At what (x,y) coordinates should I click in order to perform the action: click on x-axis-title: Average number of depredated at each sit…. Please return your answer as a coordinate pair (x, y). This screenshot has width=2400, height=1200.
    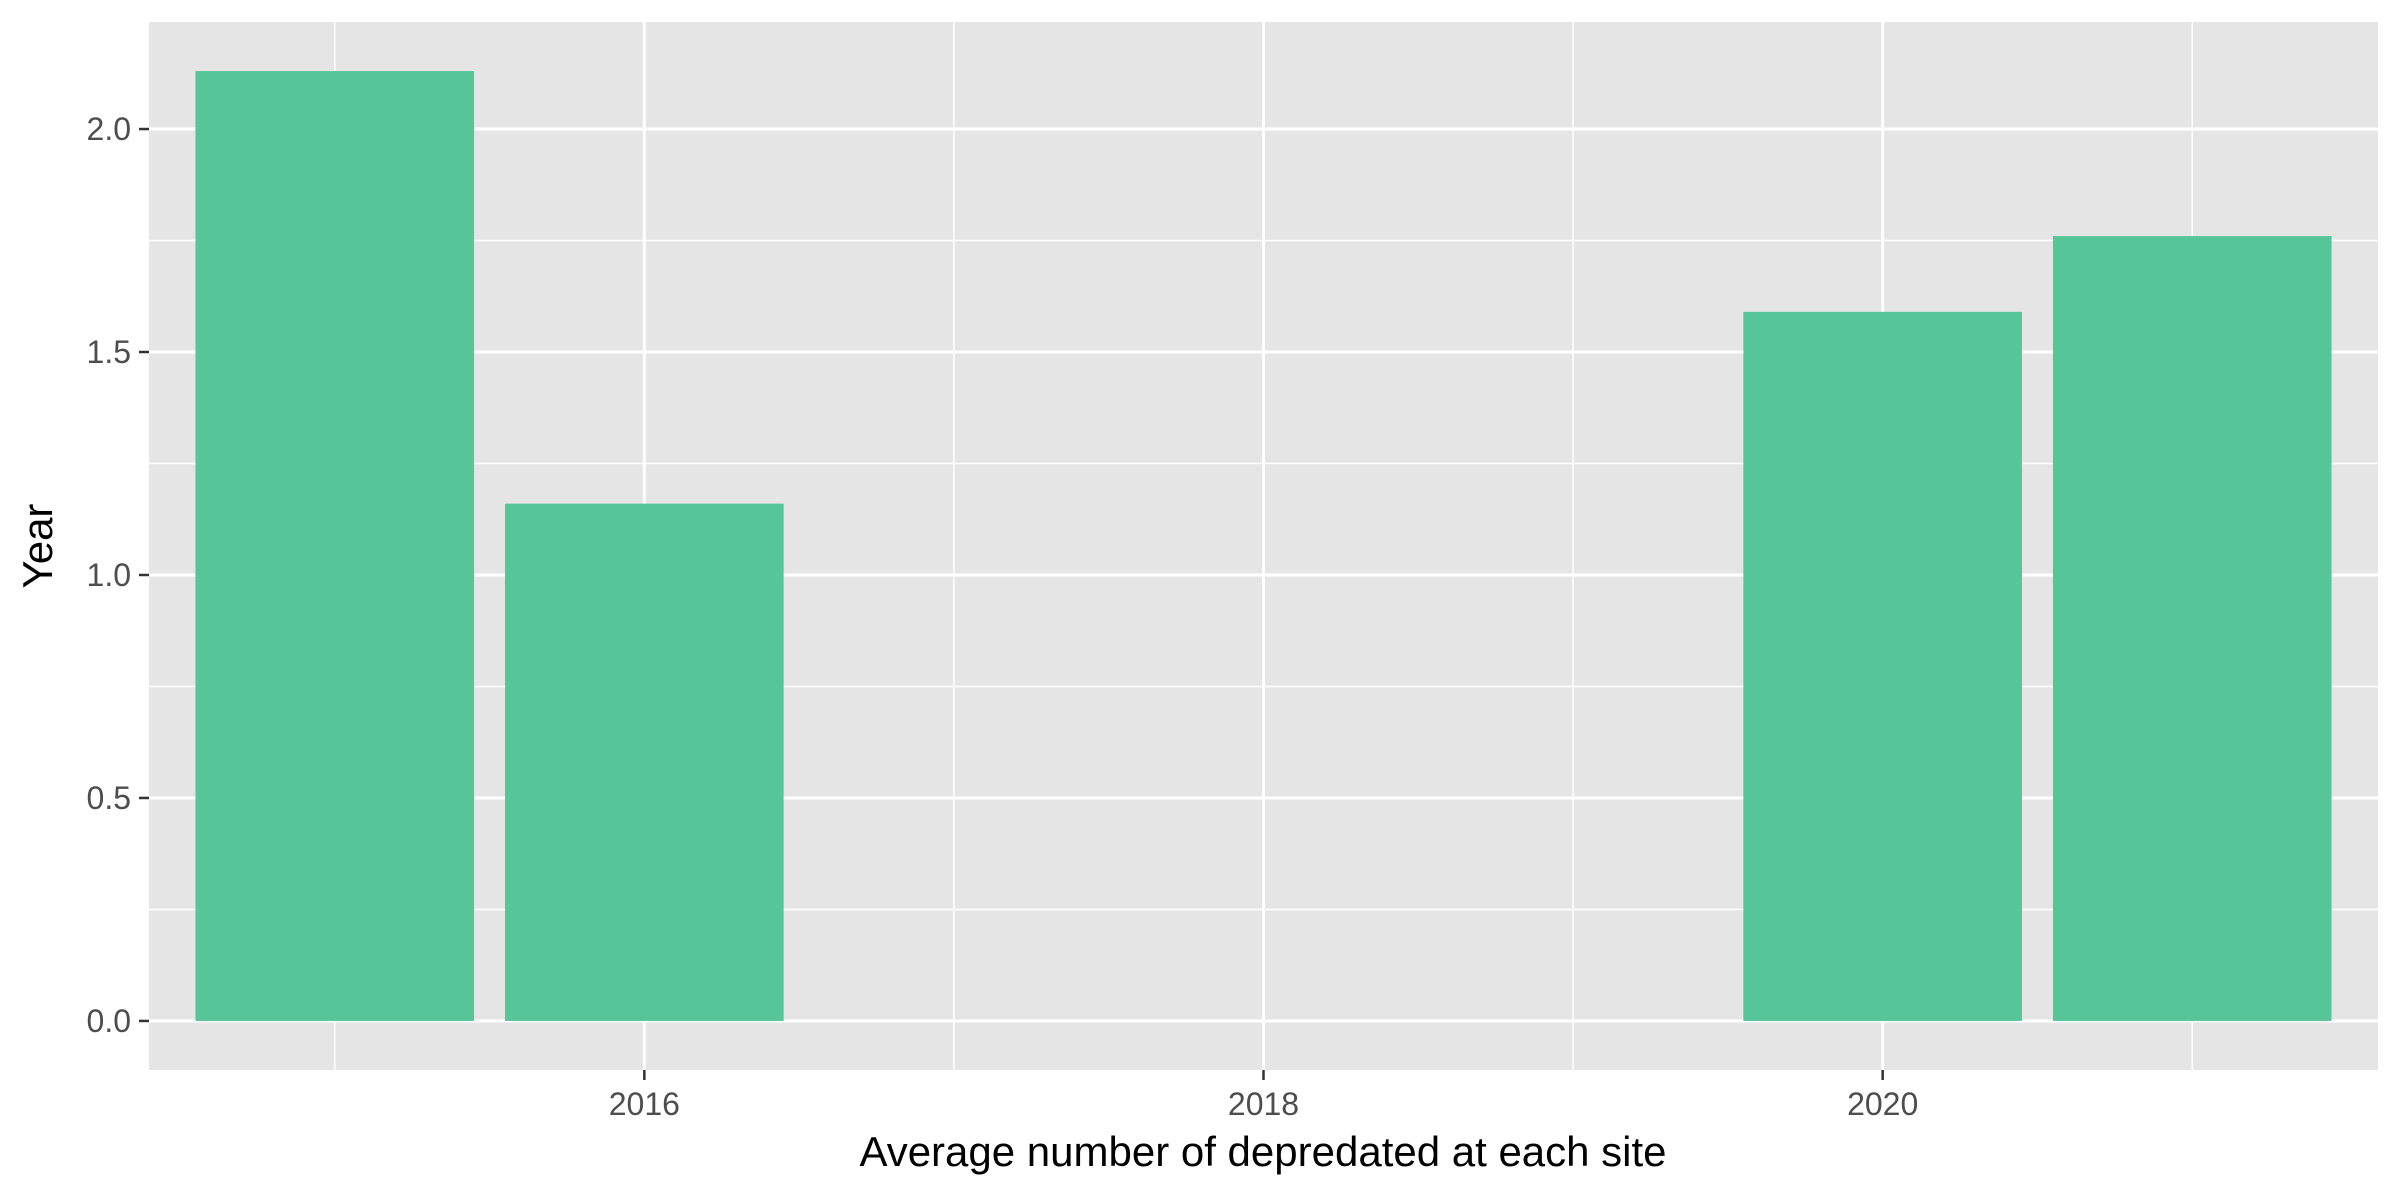
    Looking at the image, I should click on (1262, 1151).